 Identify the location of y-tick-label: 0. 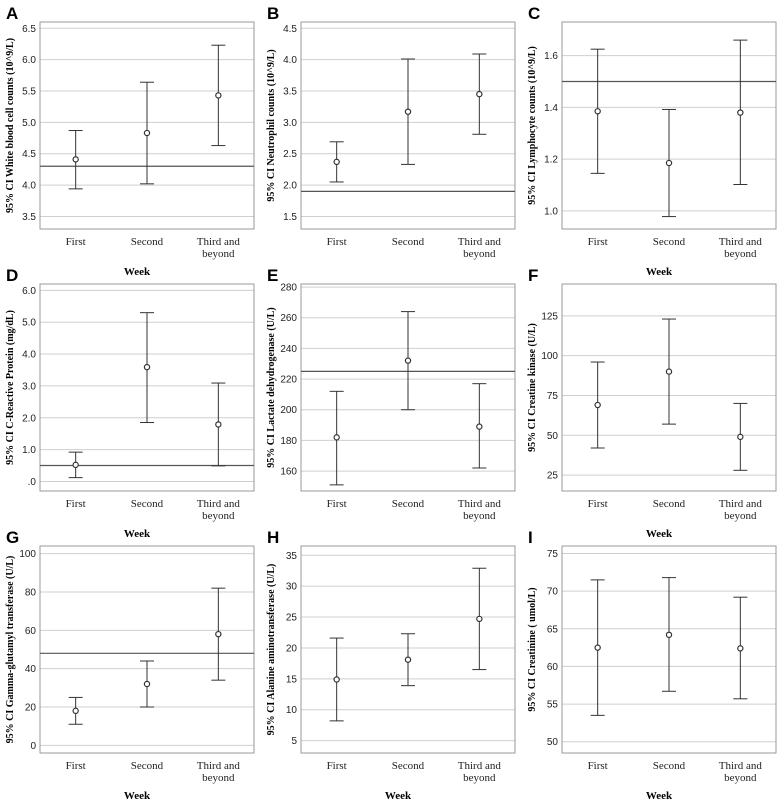
(33, 746).